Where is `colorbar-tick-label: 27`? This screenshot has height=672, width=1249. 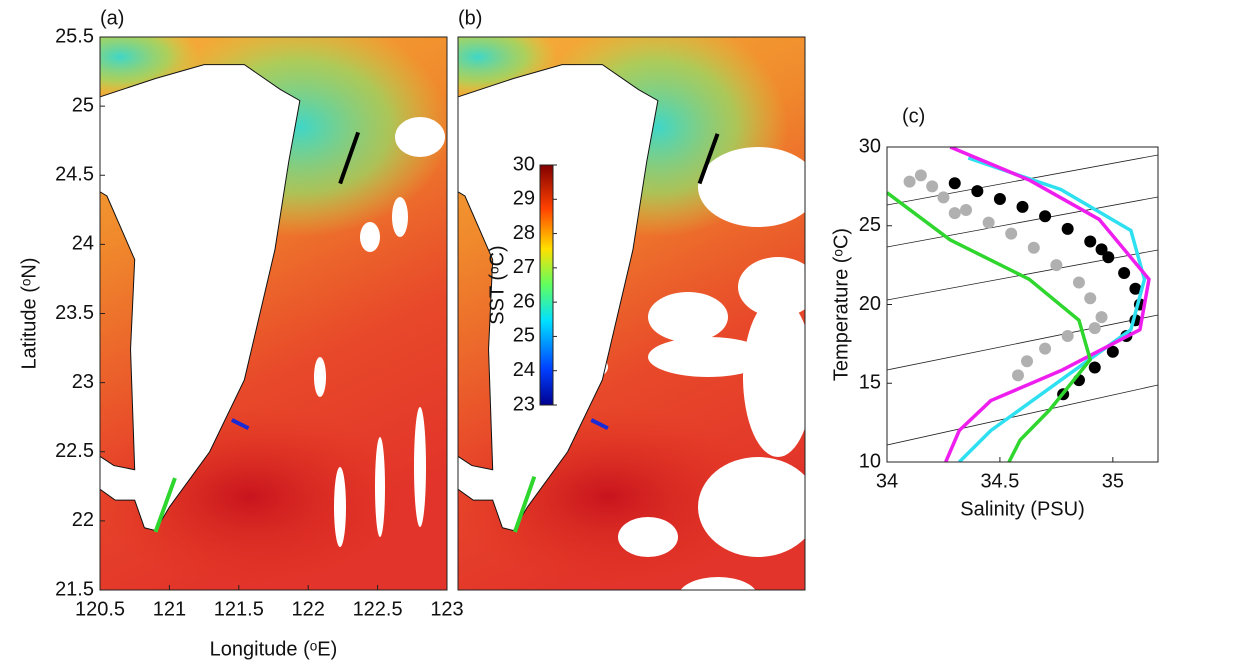
colorbar-tick-label: 27 is located at coordinates (524, 267).